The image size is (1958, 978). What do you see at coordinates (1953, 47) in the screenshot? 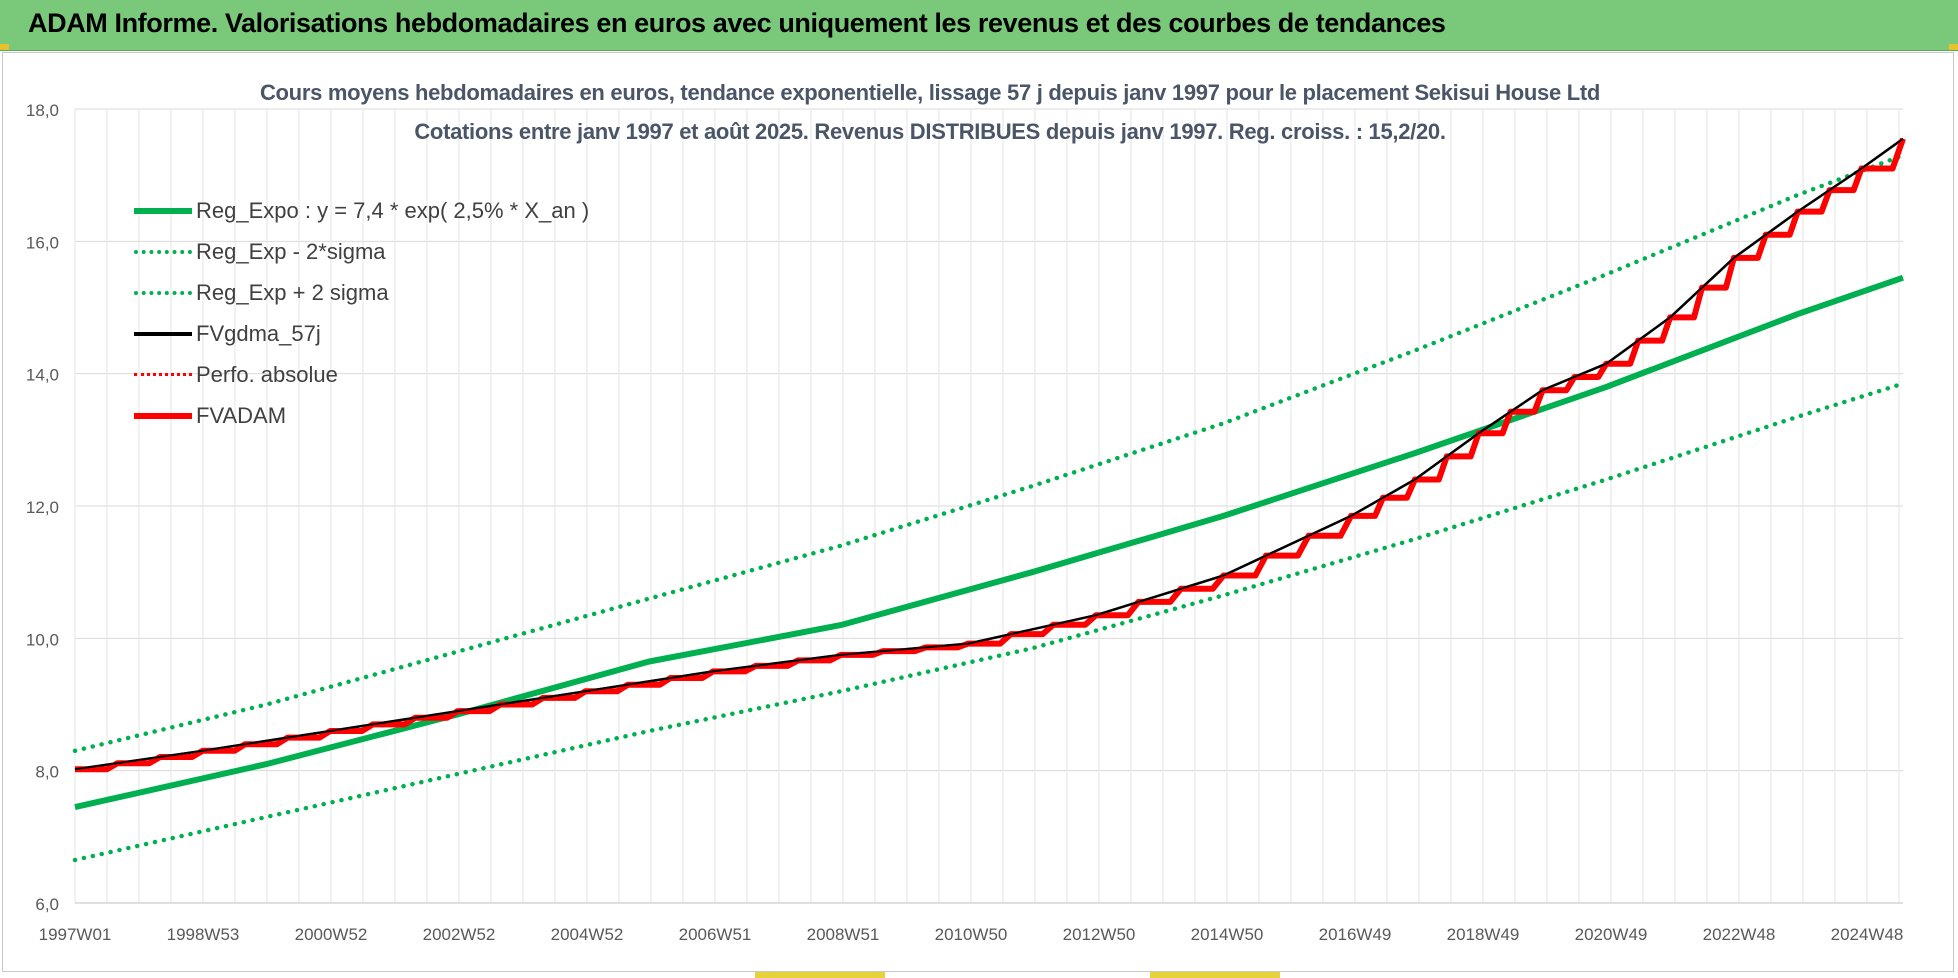
I see `corner-mark-right` at bounding box center [1953, 47].